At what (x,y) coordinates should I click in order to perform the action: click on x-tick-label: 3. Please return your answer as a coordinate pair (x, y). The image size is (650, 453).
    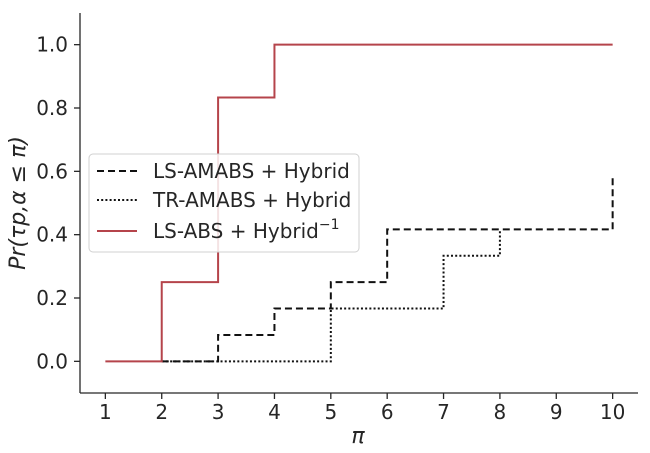
    Looking at the image, I should click on (218, 412).